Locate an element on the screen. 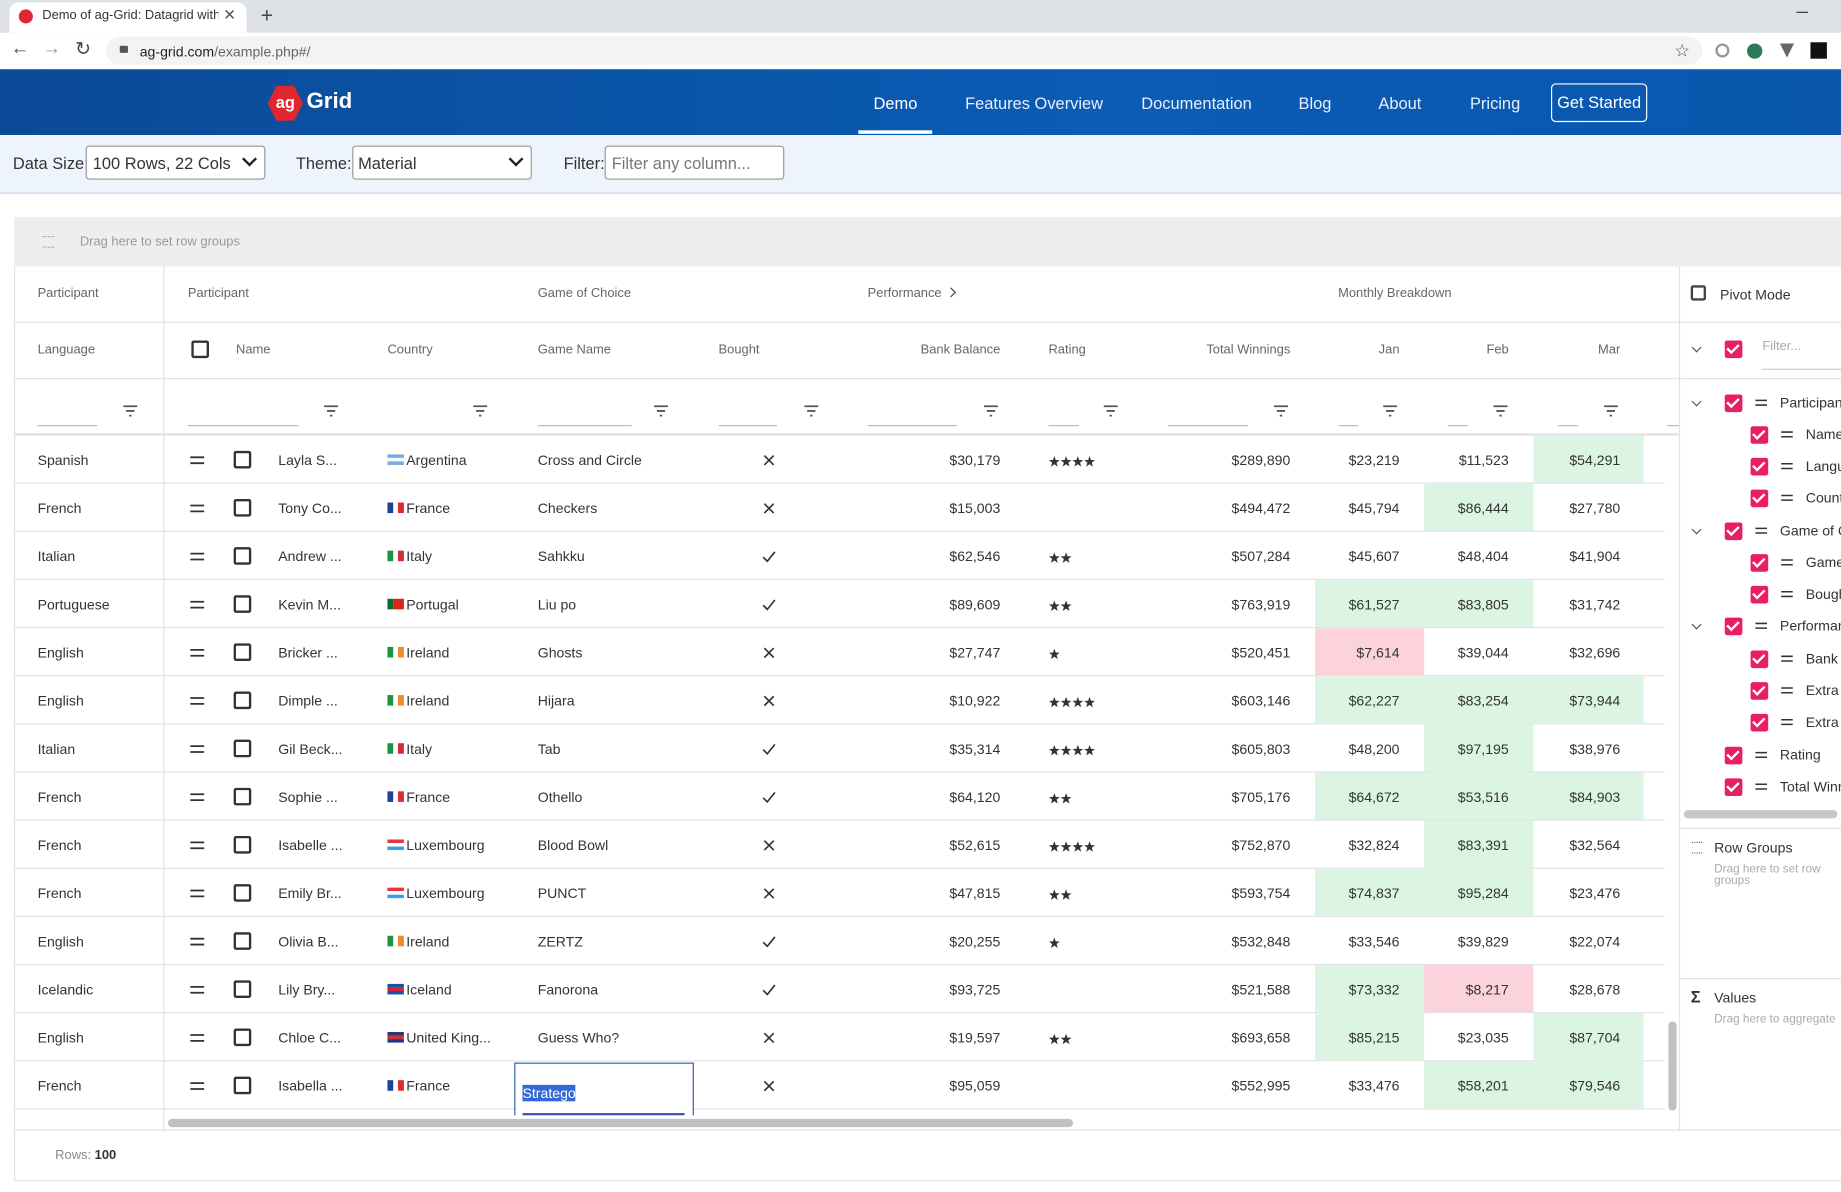 The width and height of the screenshot is (1841, 1192). cell: $33,546 is located at coordinates (1374, 941).